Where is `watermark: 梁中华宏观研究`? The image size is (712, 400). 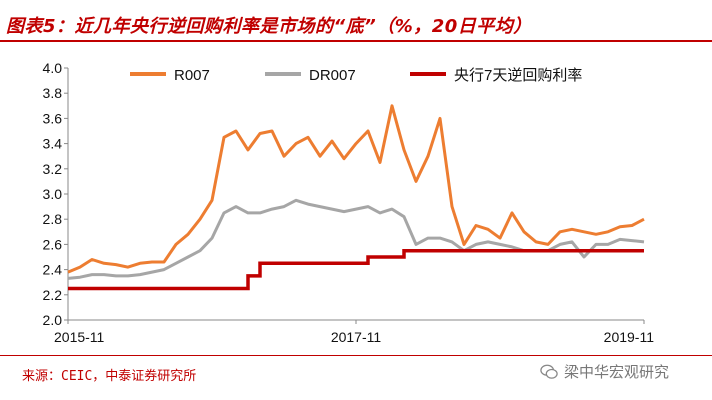 watermark: 梁中华宏观研究 is located at coordinates (604, 371).